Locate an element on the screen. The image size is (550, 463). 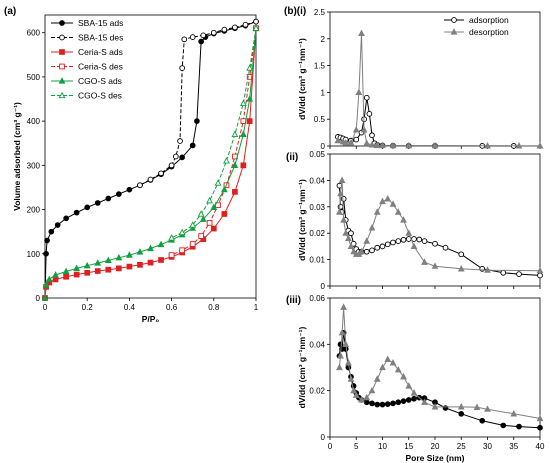
panel-b-iii-xtick-label: 40 is located at coordinates (540, 446).